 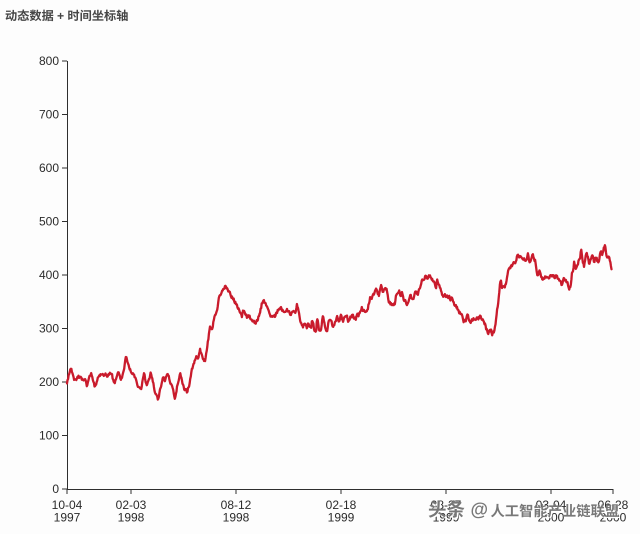 I want to click on svg-text: 08-12, so click(x=236, y=505).